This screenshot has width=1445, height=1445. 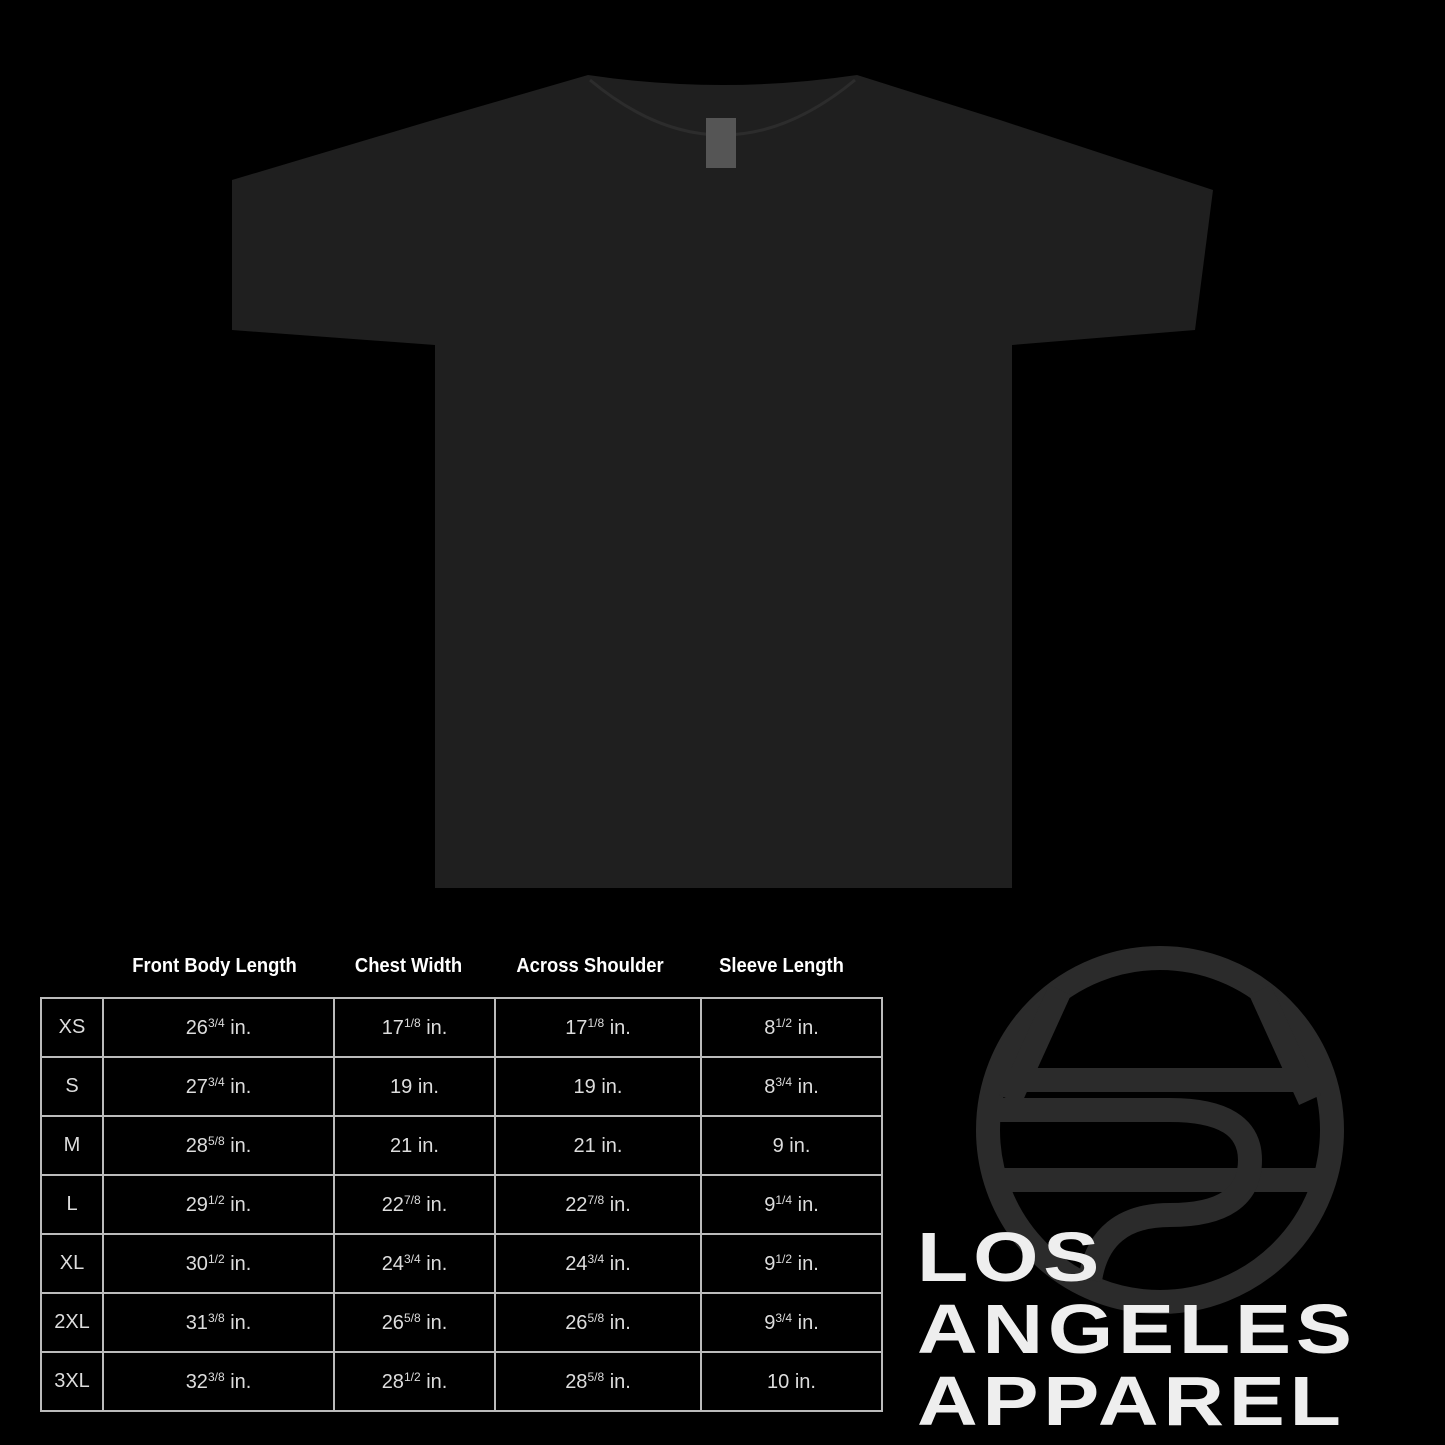 I want to click on fraction: 1/4, so click(x=784, y=1199).